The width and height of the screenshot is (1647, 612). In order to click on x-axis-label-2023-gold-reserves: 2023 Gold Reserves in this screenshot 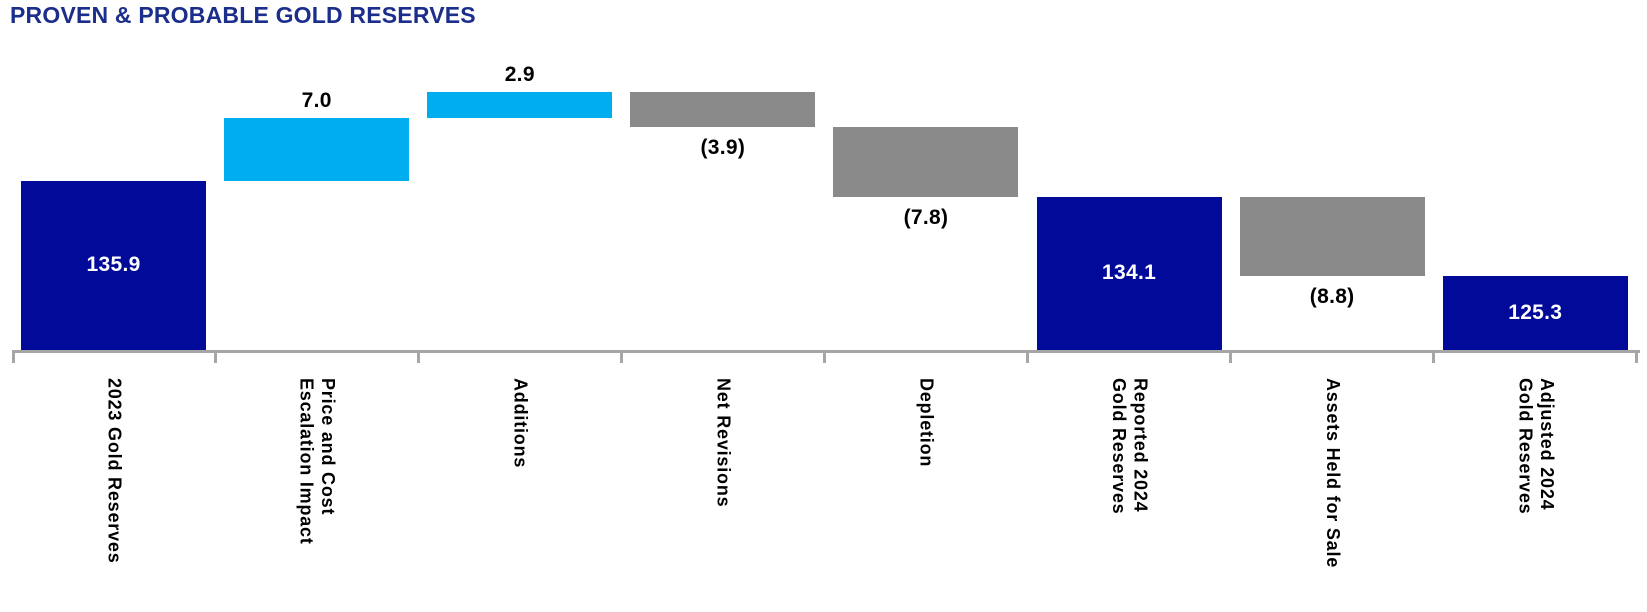, I will do `click(114, 471)`.